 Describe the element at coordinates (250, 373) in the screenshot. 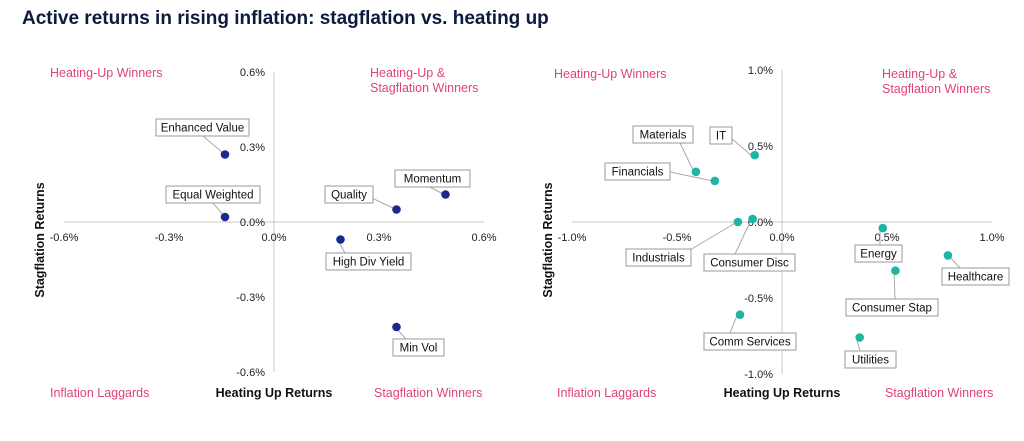

I see `y-tick-label: -0.6%` at that location.